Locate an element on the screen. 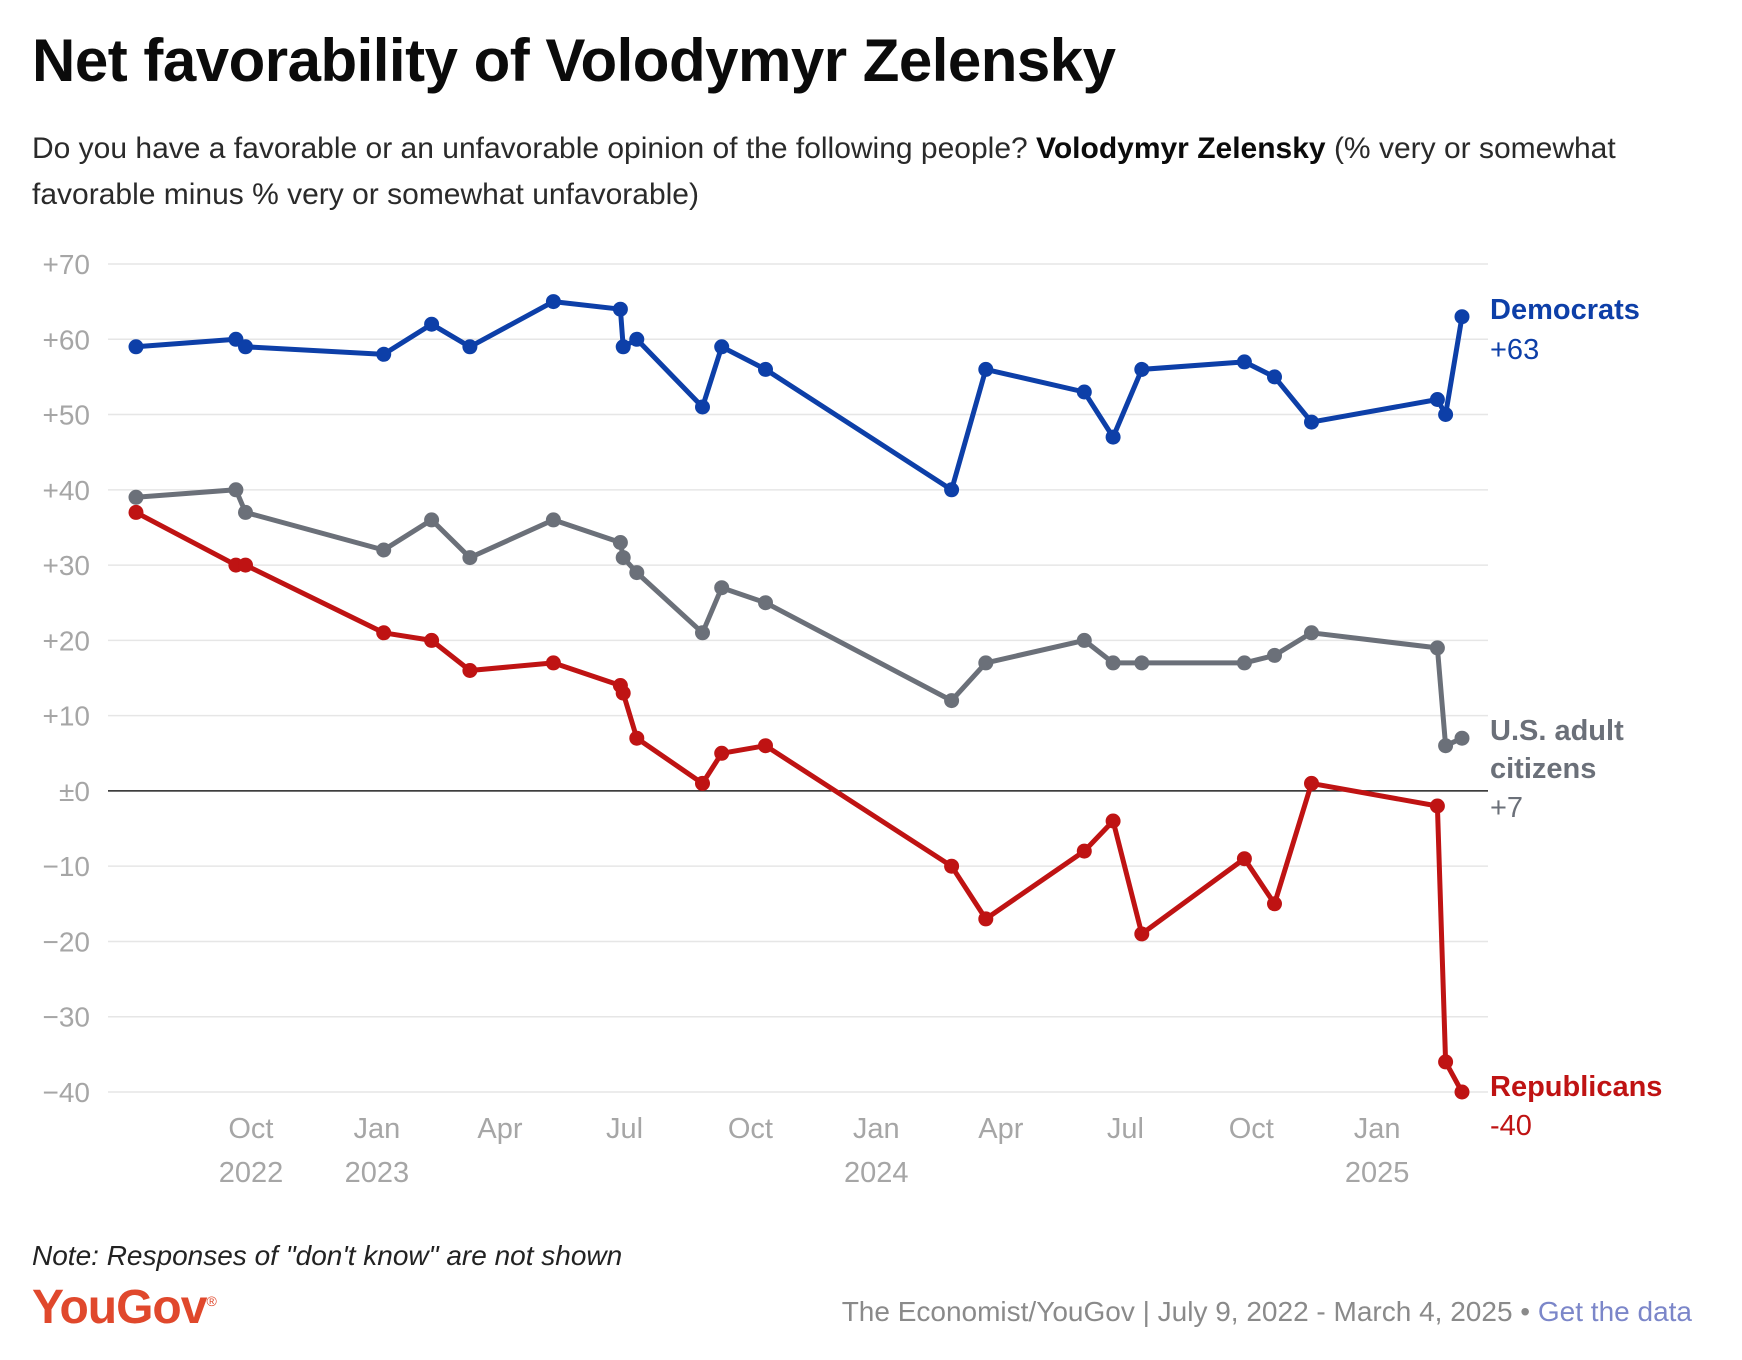  republicans-label: Republicans is located at coordinates (1576, 1087).